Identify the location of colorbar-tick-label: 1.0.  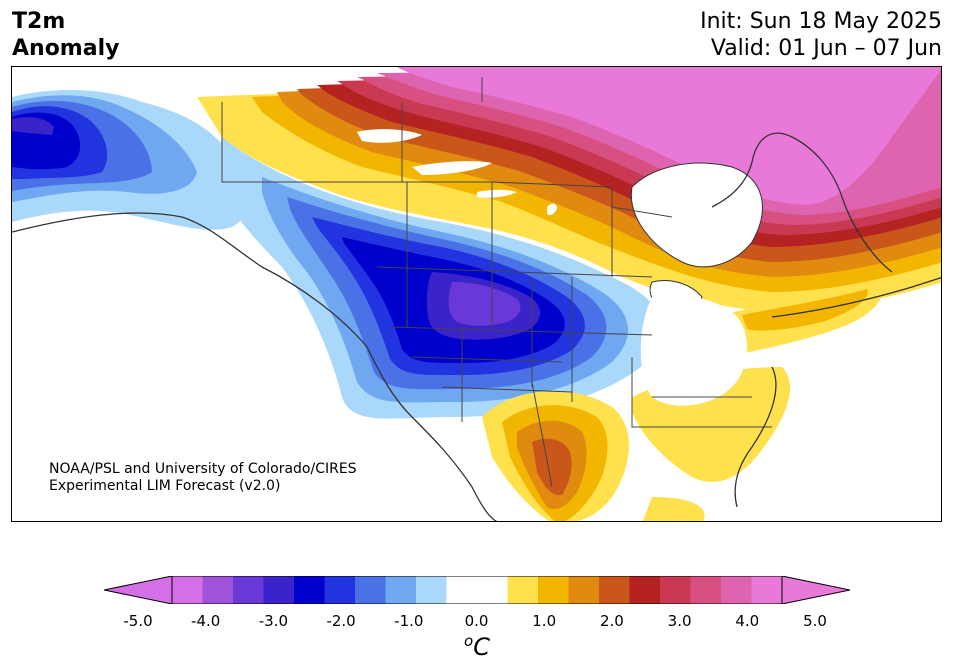
(544, 621).